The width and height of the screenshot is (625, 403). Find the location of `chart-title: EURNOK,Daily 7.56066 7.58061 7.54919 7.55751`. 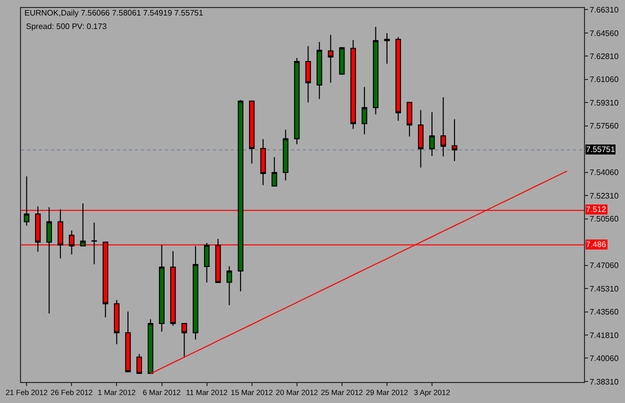

chart-title: EURNOK,Daily 7.56066 7.58061 7.54919 7.55751 is located at coordinates (114, 13).